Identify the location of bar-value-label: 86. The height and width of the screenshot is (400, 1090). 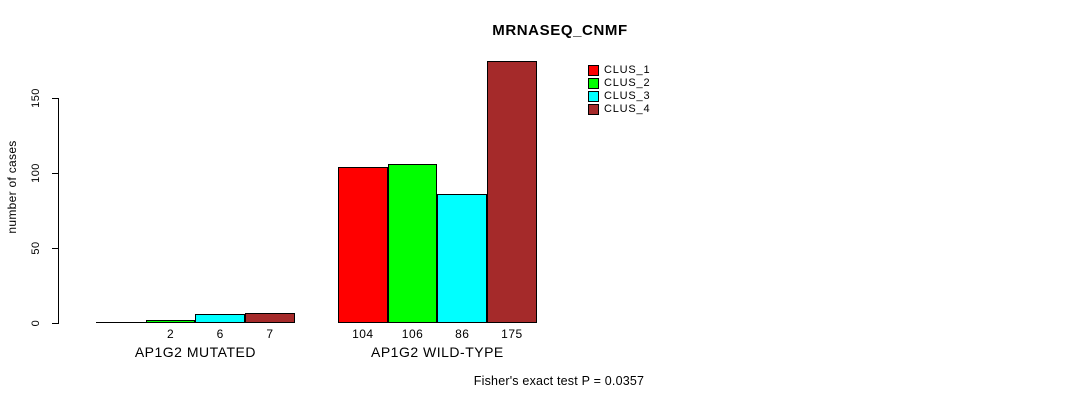
(462, 334).